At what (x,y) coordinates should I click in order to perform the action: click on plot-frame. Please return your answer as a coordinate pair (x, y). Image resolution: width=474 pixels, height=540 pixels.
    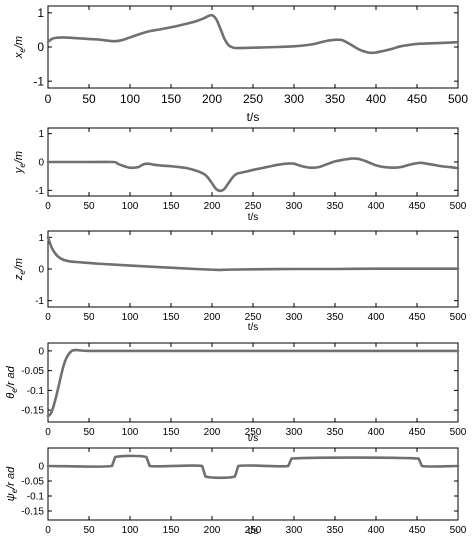
    Looking at the image, I should click on (253, 382).